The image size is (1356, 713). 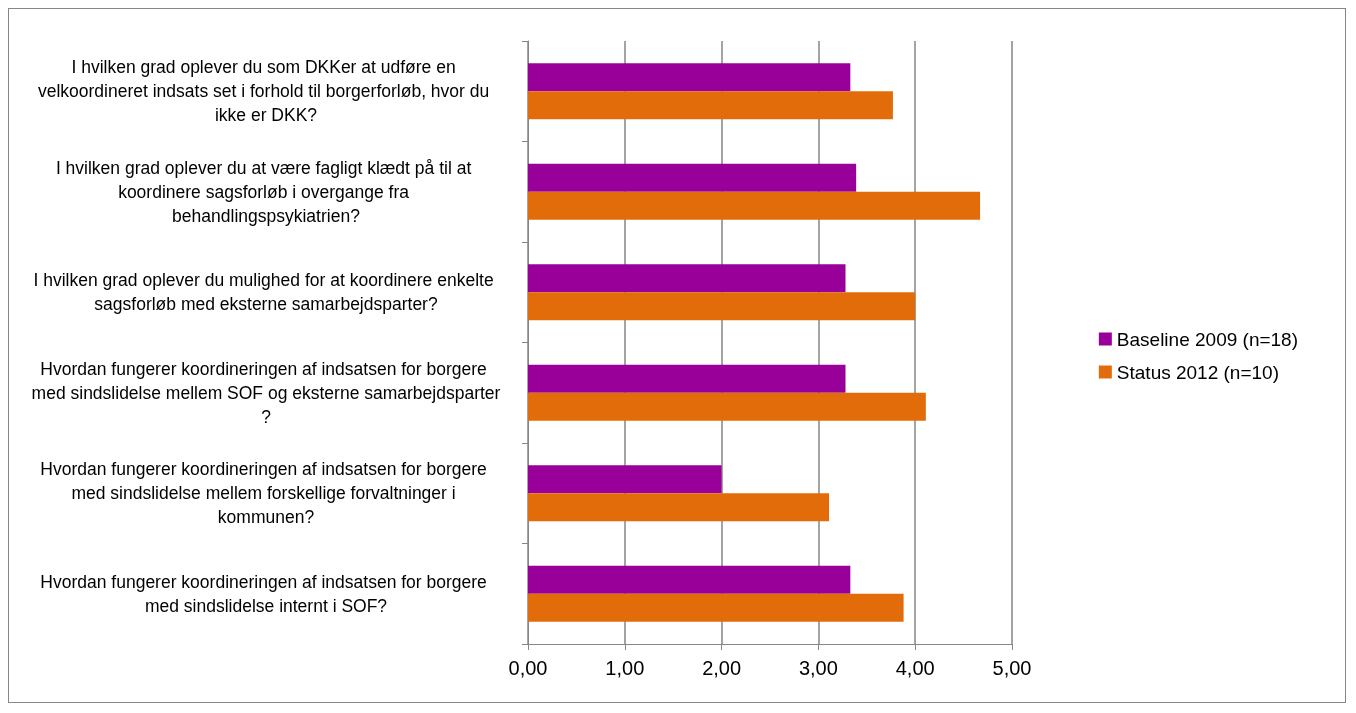 I want to click on x-tick-label: 1,00, so click(x=625, y=668).